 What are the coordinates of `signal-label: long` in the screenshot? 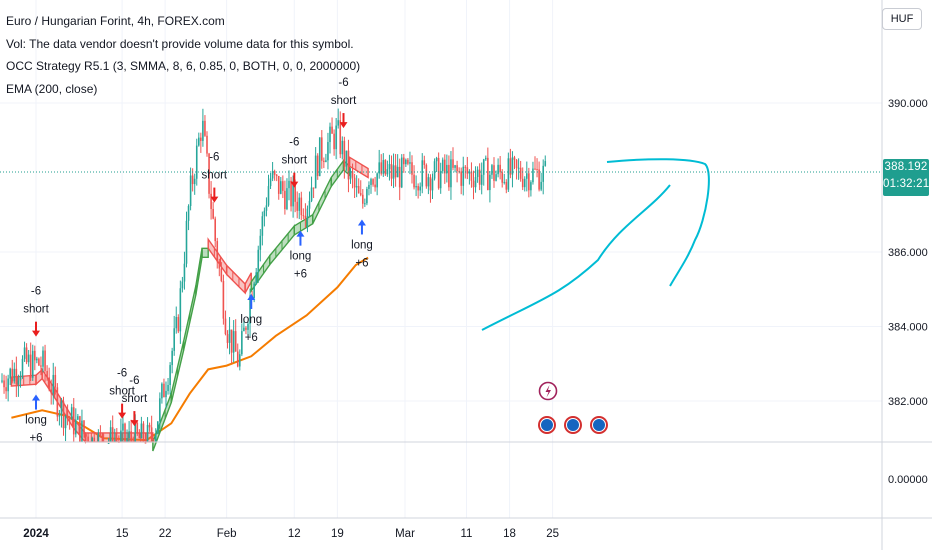 It's located at (301, 257).